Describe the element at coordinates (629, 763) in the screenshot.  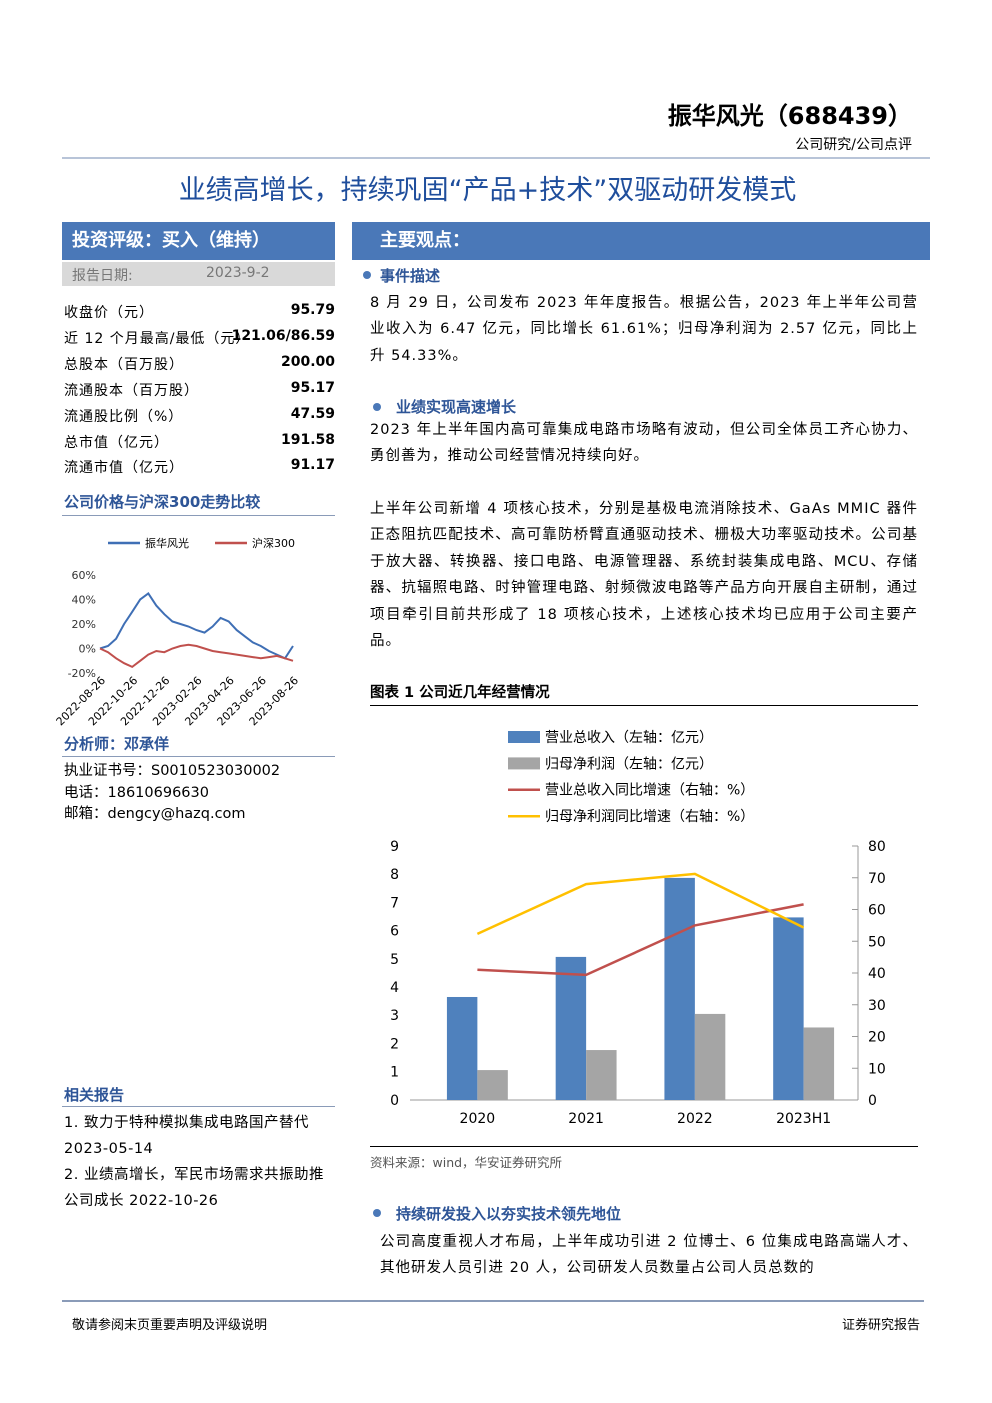
I see `legend-label: 归母净利润（左轴：亿元）` at that location.